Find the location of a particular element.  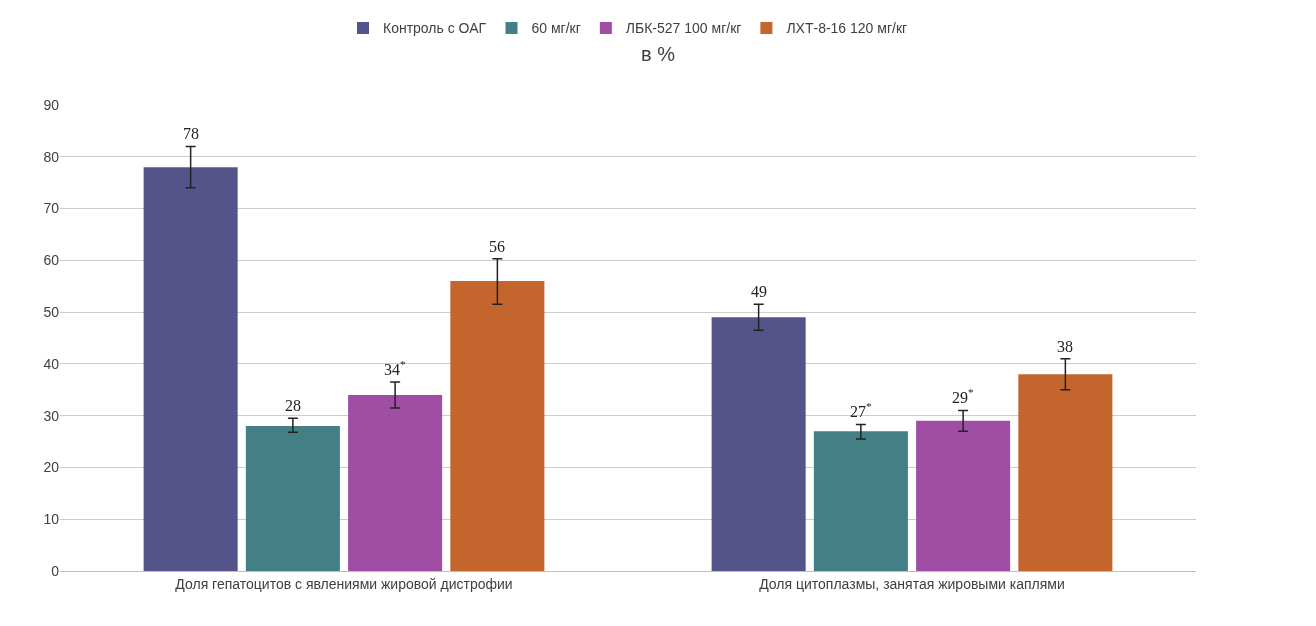

legend-label: ЛХТ-8-16 120 мг/кг is located at coordinates (847, 28).